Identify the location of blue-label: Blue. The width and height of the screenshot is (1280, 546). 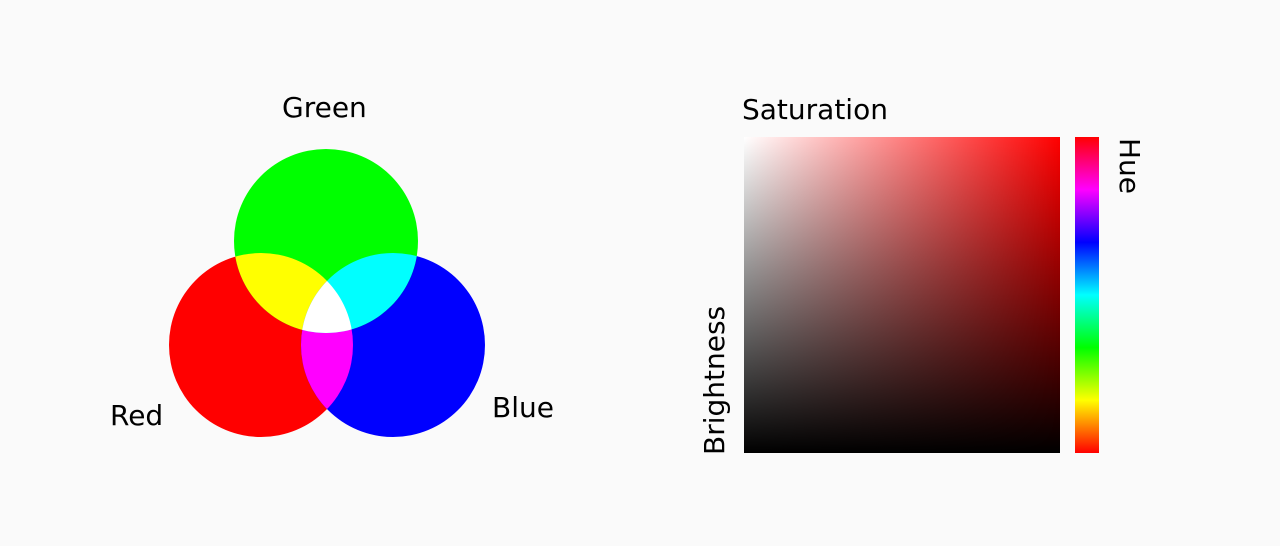
(523, 407).